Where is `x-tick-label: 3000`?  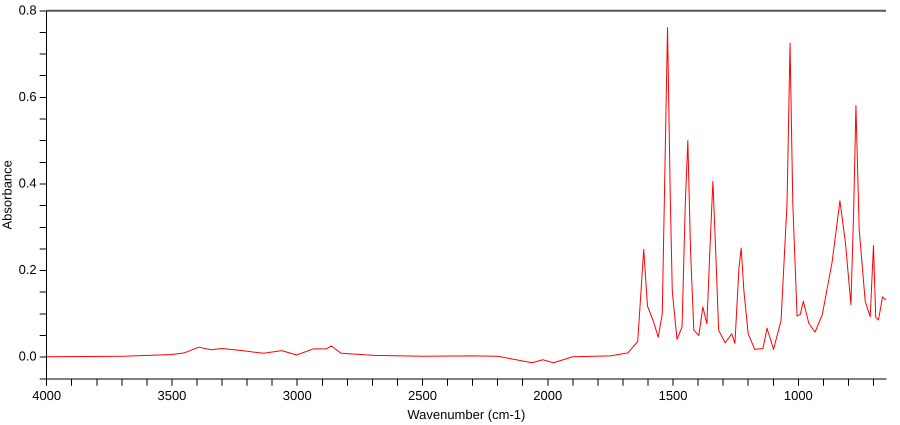 x-tick-label: 3000 is located at coordinates (297, 396).